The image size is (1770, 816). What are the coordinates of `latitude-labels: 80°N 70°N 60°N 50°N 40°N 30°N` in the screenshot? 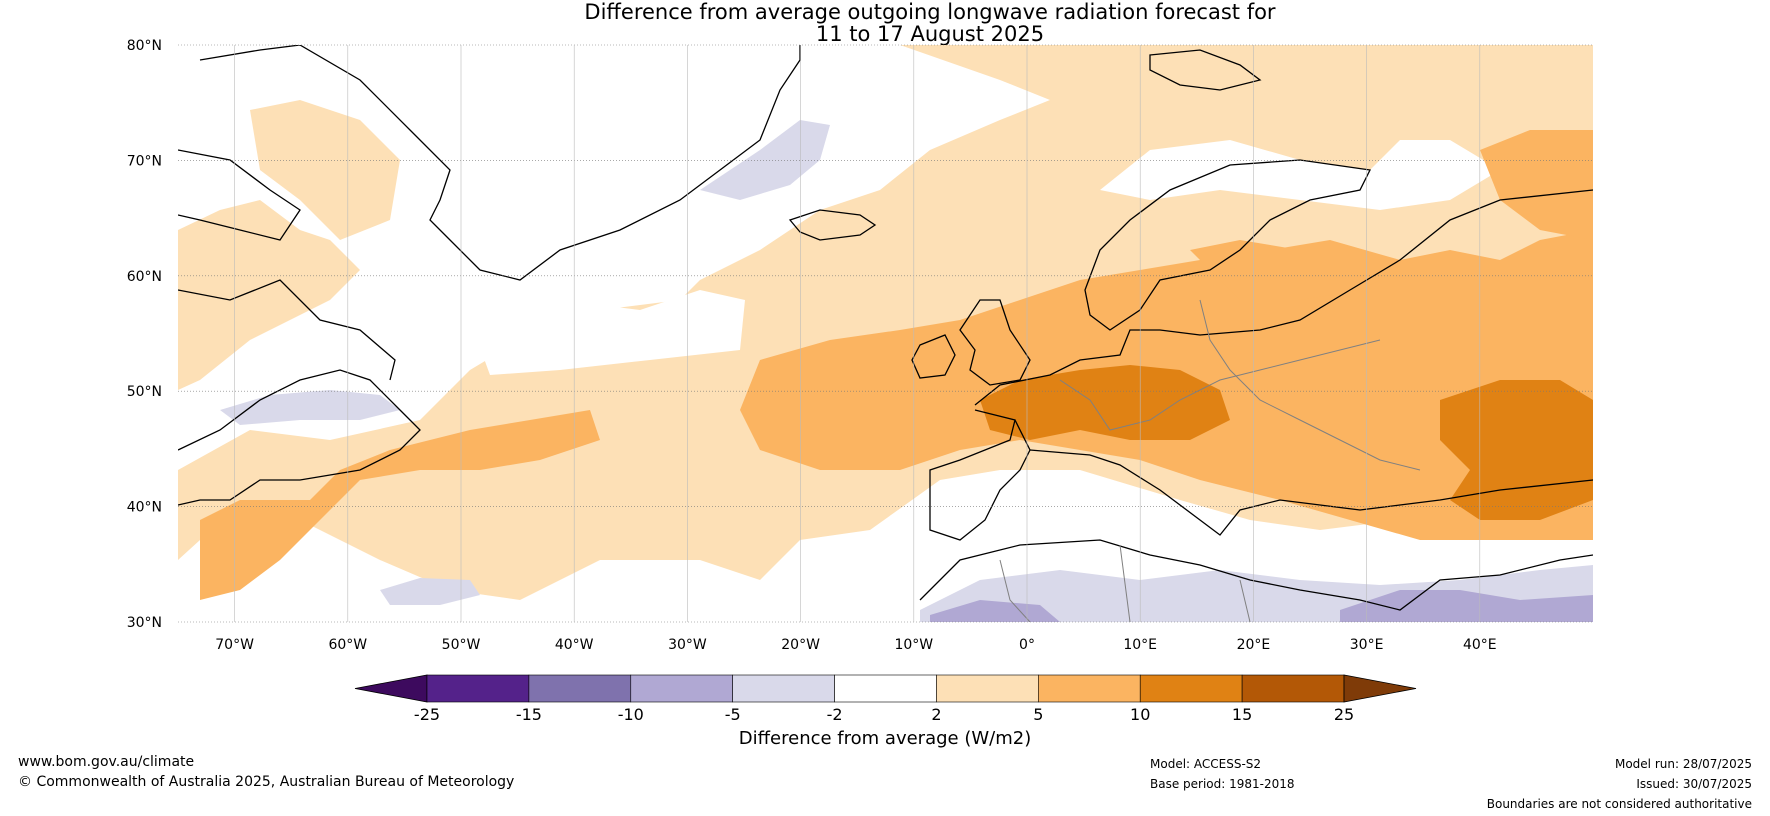 It's located at (144, 334).